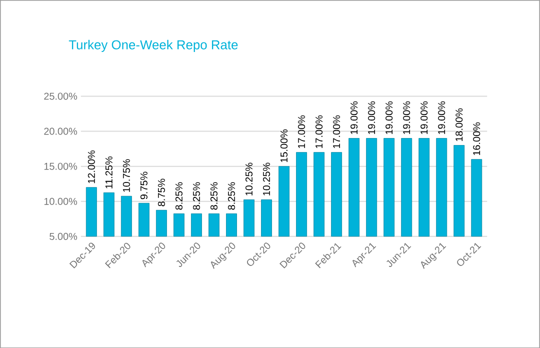 The height and width of the screenshot is (348, 540). Describe the element at coordinates (153, 46) in the screenshot. I see `chart-title: Turkey One-Week Repo Rate` at that location.